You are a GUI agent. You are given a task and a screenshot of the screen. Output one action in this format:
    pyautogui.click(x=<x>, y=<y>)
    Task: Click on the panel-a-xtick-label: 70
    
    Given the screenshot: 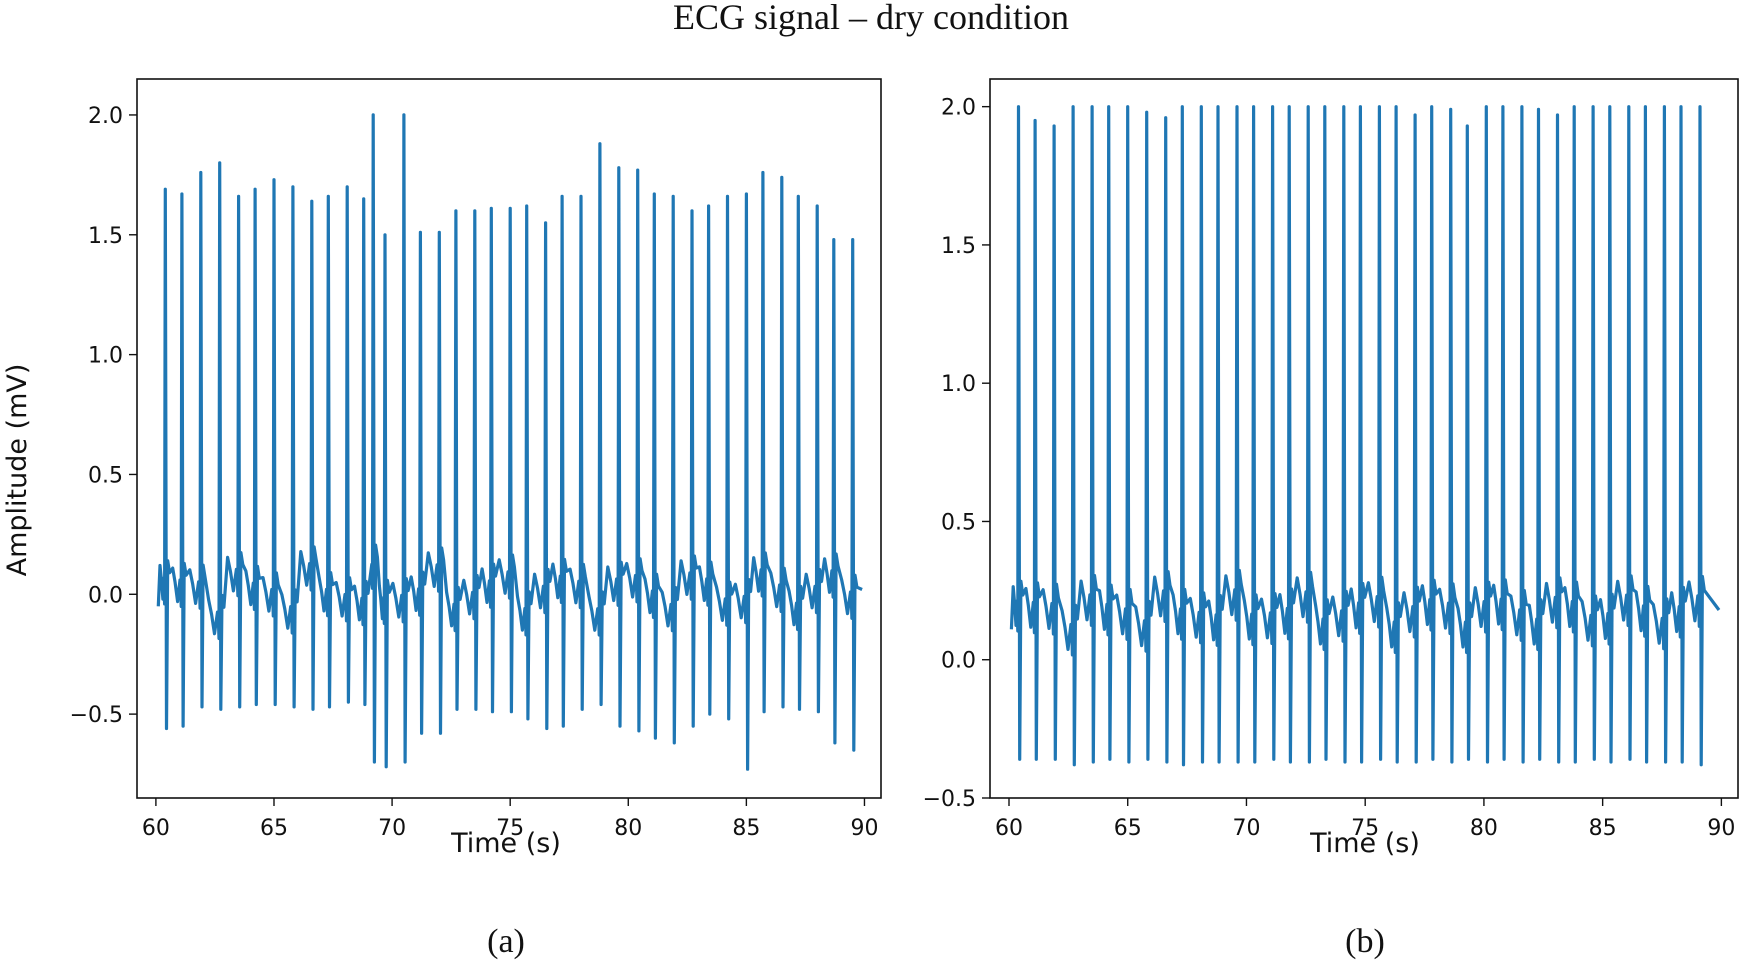 What is the action you would take?
    pyautogui.click(x=392, y=828)
    